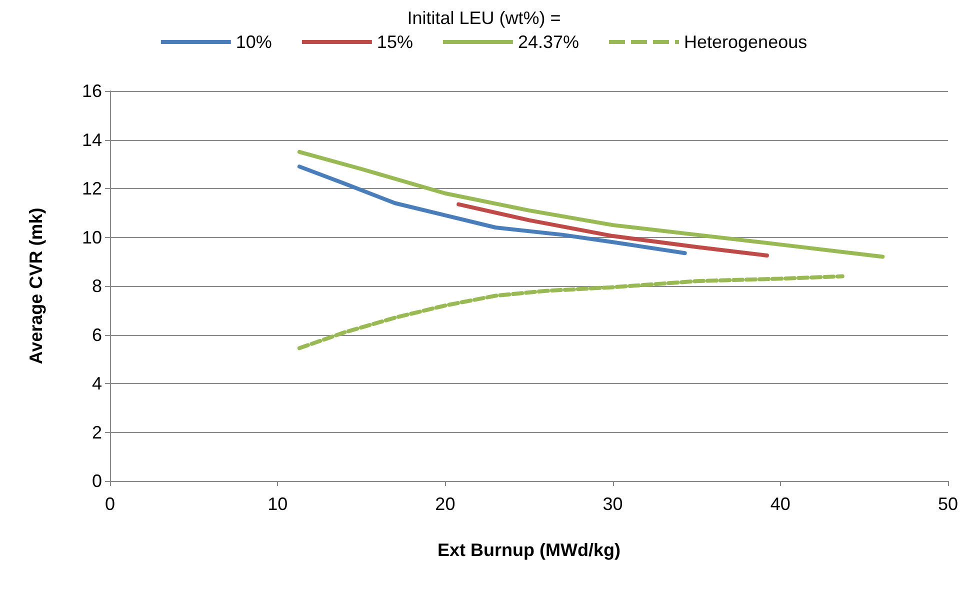  Describe the element at coordinates (445, 504) in the screenshot. I see `x-tick-label: 20` at that location.